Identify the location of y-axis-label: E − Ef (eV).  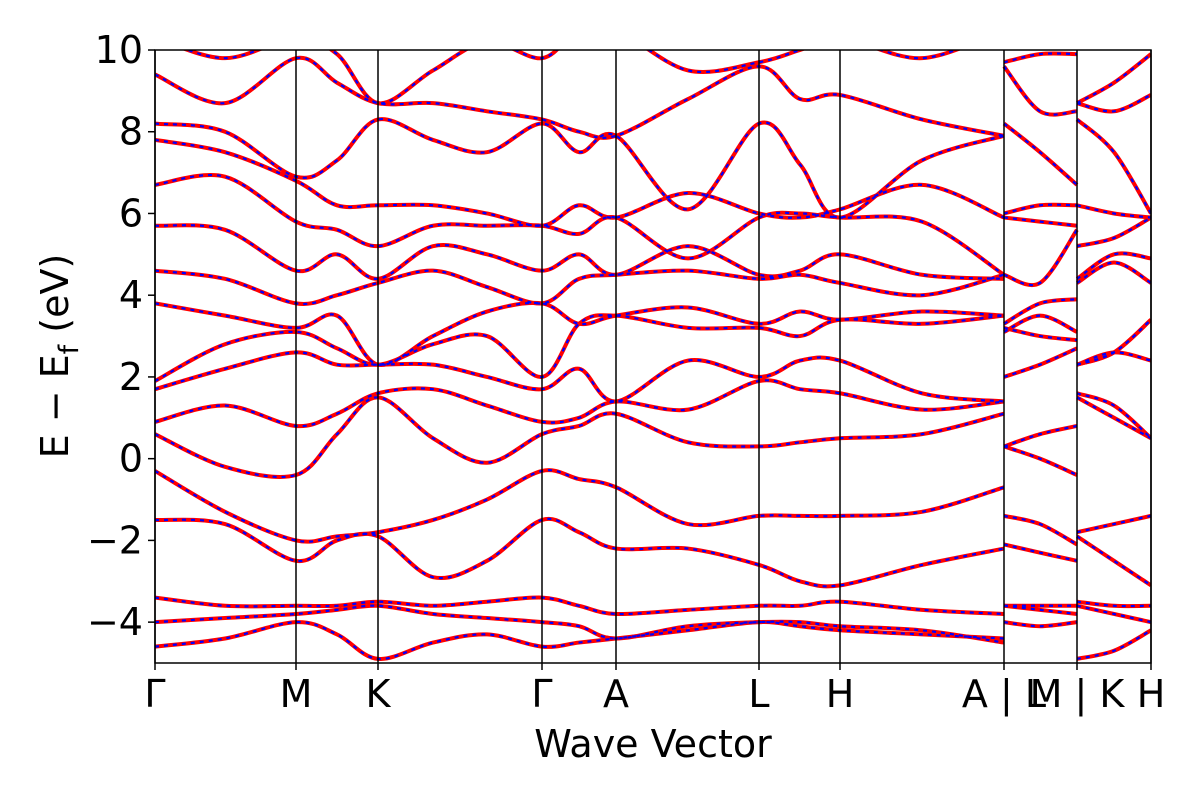
(59, 356).